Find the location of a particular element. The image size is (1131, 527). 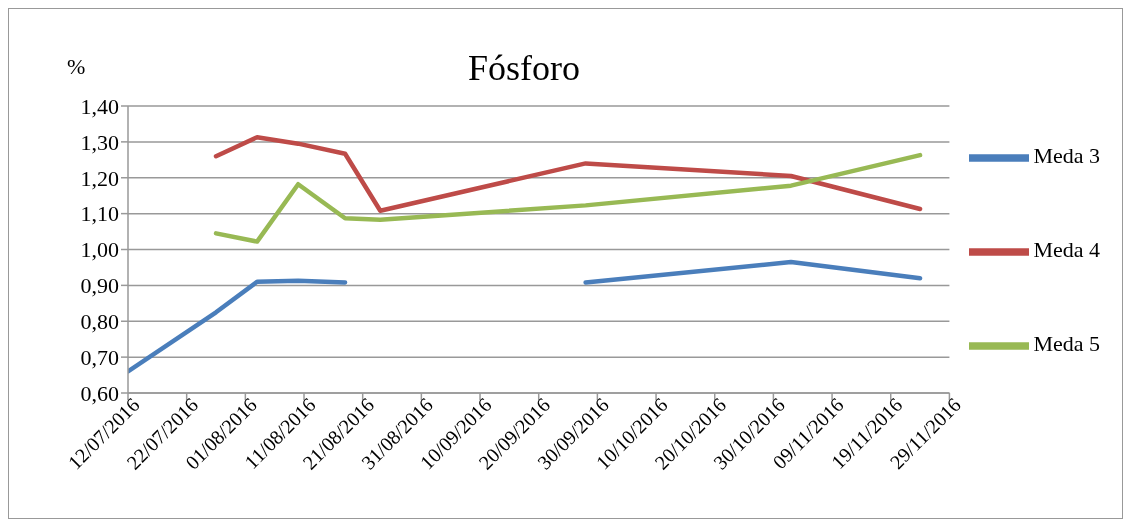

legend-label: Meda 4 is located at coordinates (1066, 249).